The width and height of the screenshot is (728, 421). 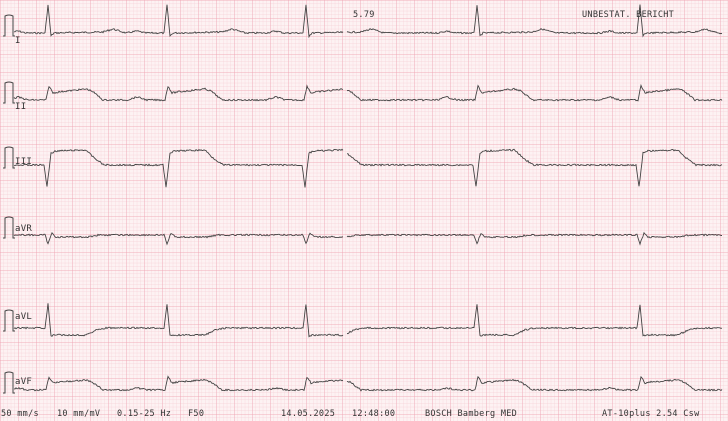 What do you see at coordinates (24, 382) in the screenshot?
I see `lead-label-avf: aVF` at bounding box center [24, 382].